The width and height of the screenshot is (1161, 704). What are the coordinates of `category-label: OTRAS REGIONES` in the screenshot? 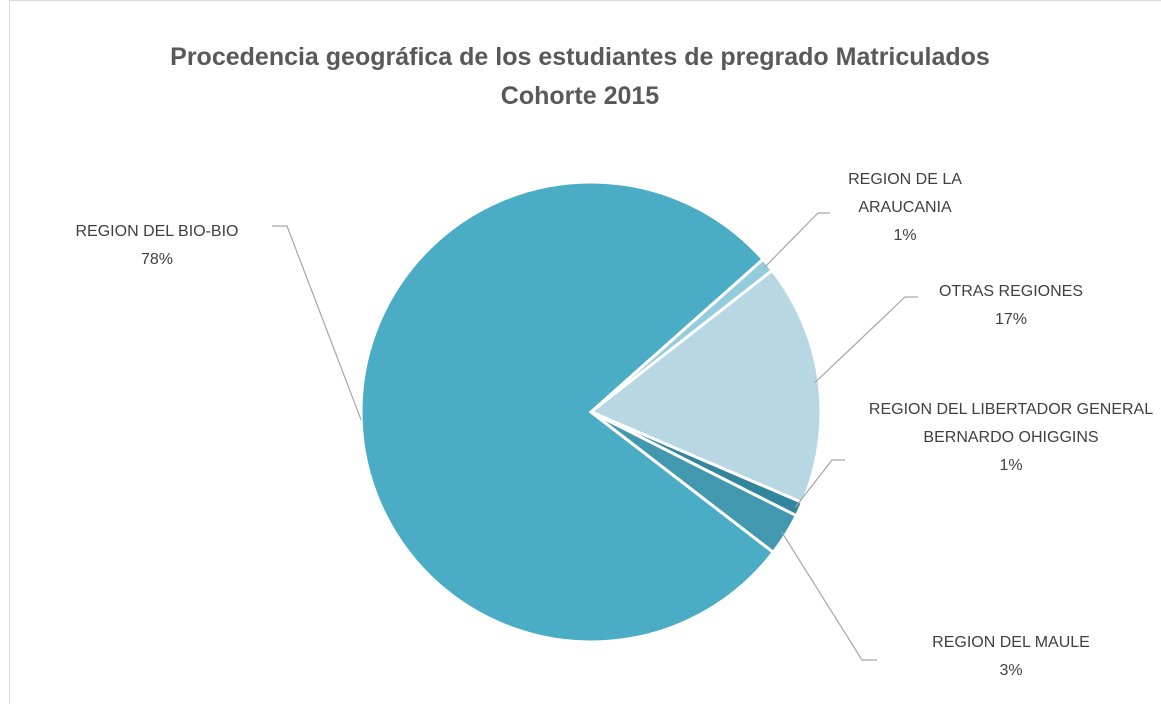 It's located at (1011, 291).